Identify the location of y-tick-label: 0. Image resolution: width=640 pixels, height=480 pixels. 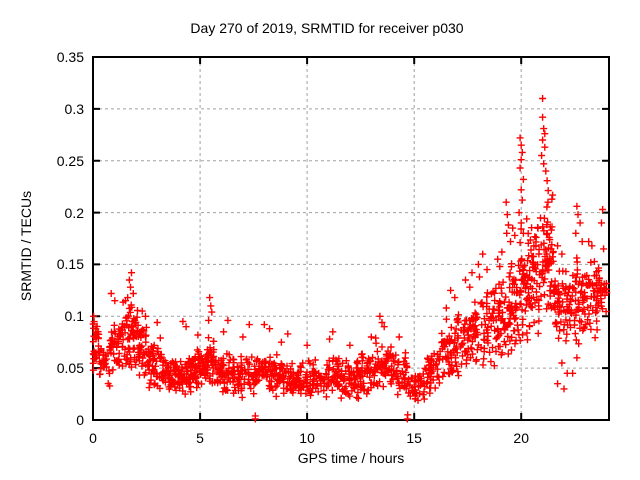
(80, 420).